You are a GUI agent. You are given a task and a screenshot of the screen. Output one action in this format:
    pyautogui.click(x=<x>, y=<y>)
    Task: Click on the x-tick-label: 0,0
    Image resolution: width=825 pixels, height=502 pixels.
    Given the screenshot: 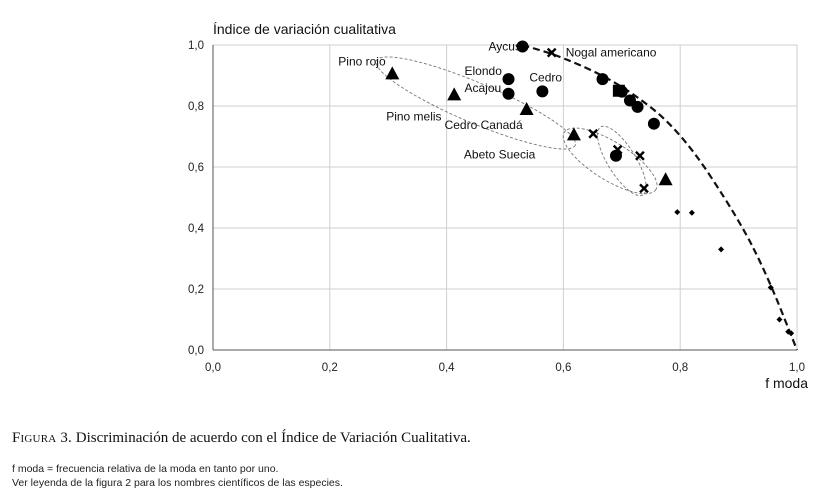 What is the action you would take?
    pyautogui.click(x=213, y=368)
    